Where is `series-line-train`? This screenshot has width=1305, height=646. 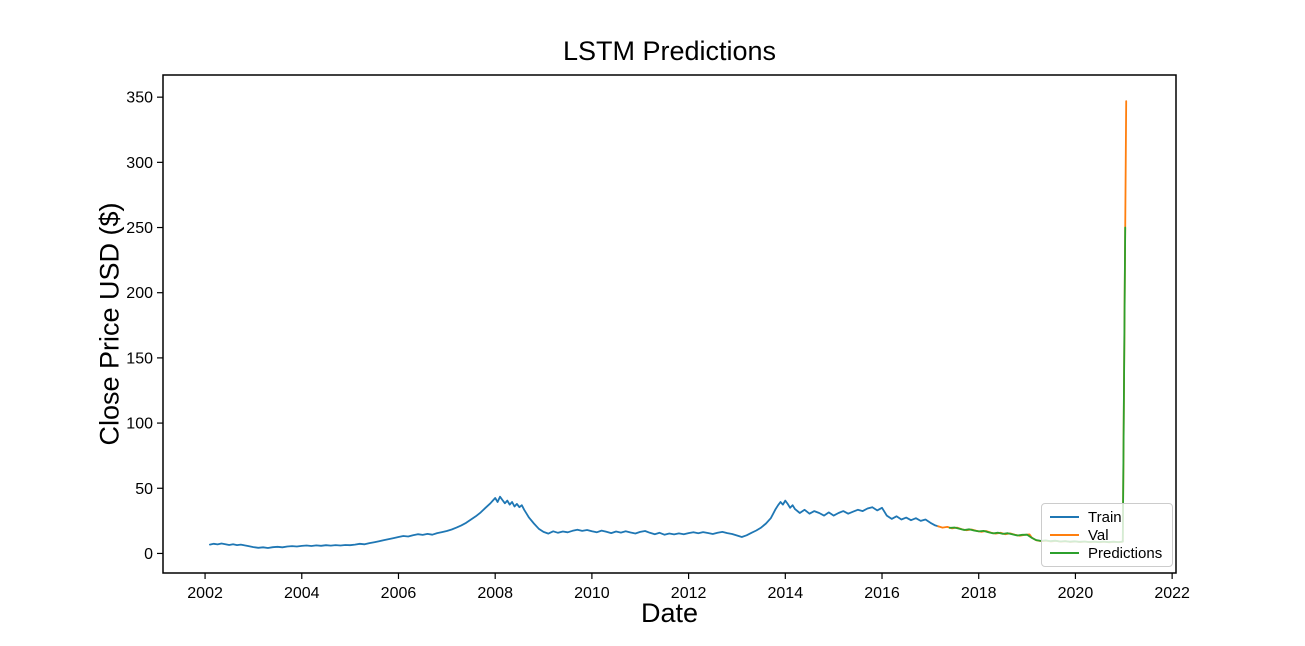 series-line-train is located at coordinates (573, 522).